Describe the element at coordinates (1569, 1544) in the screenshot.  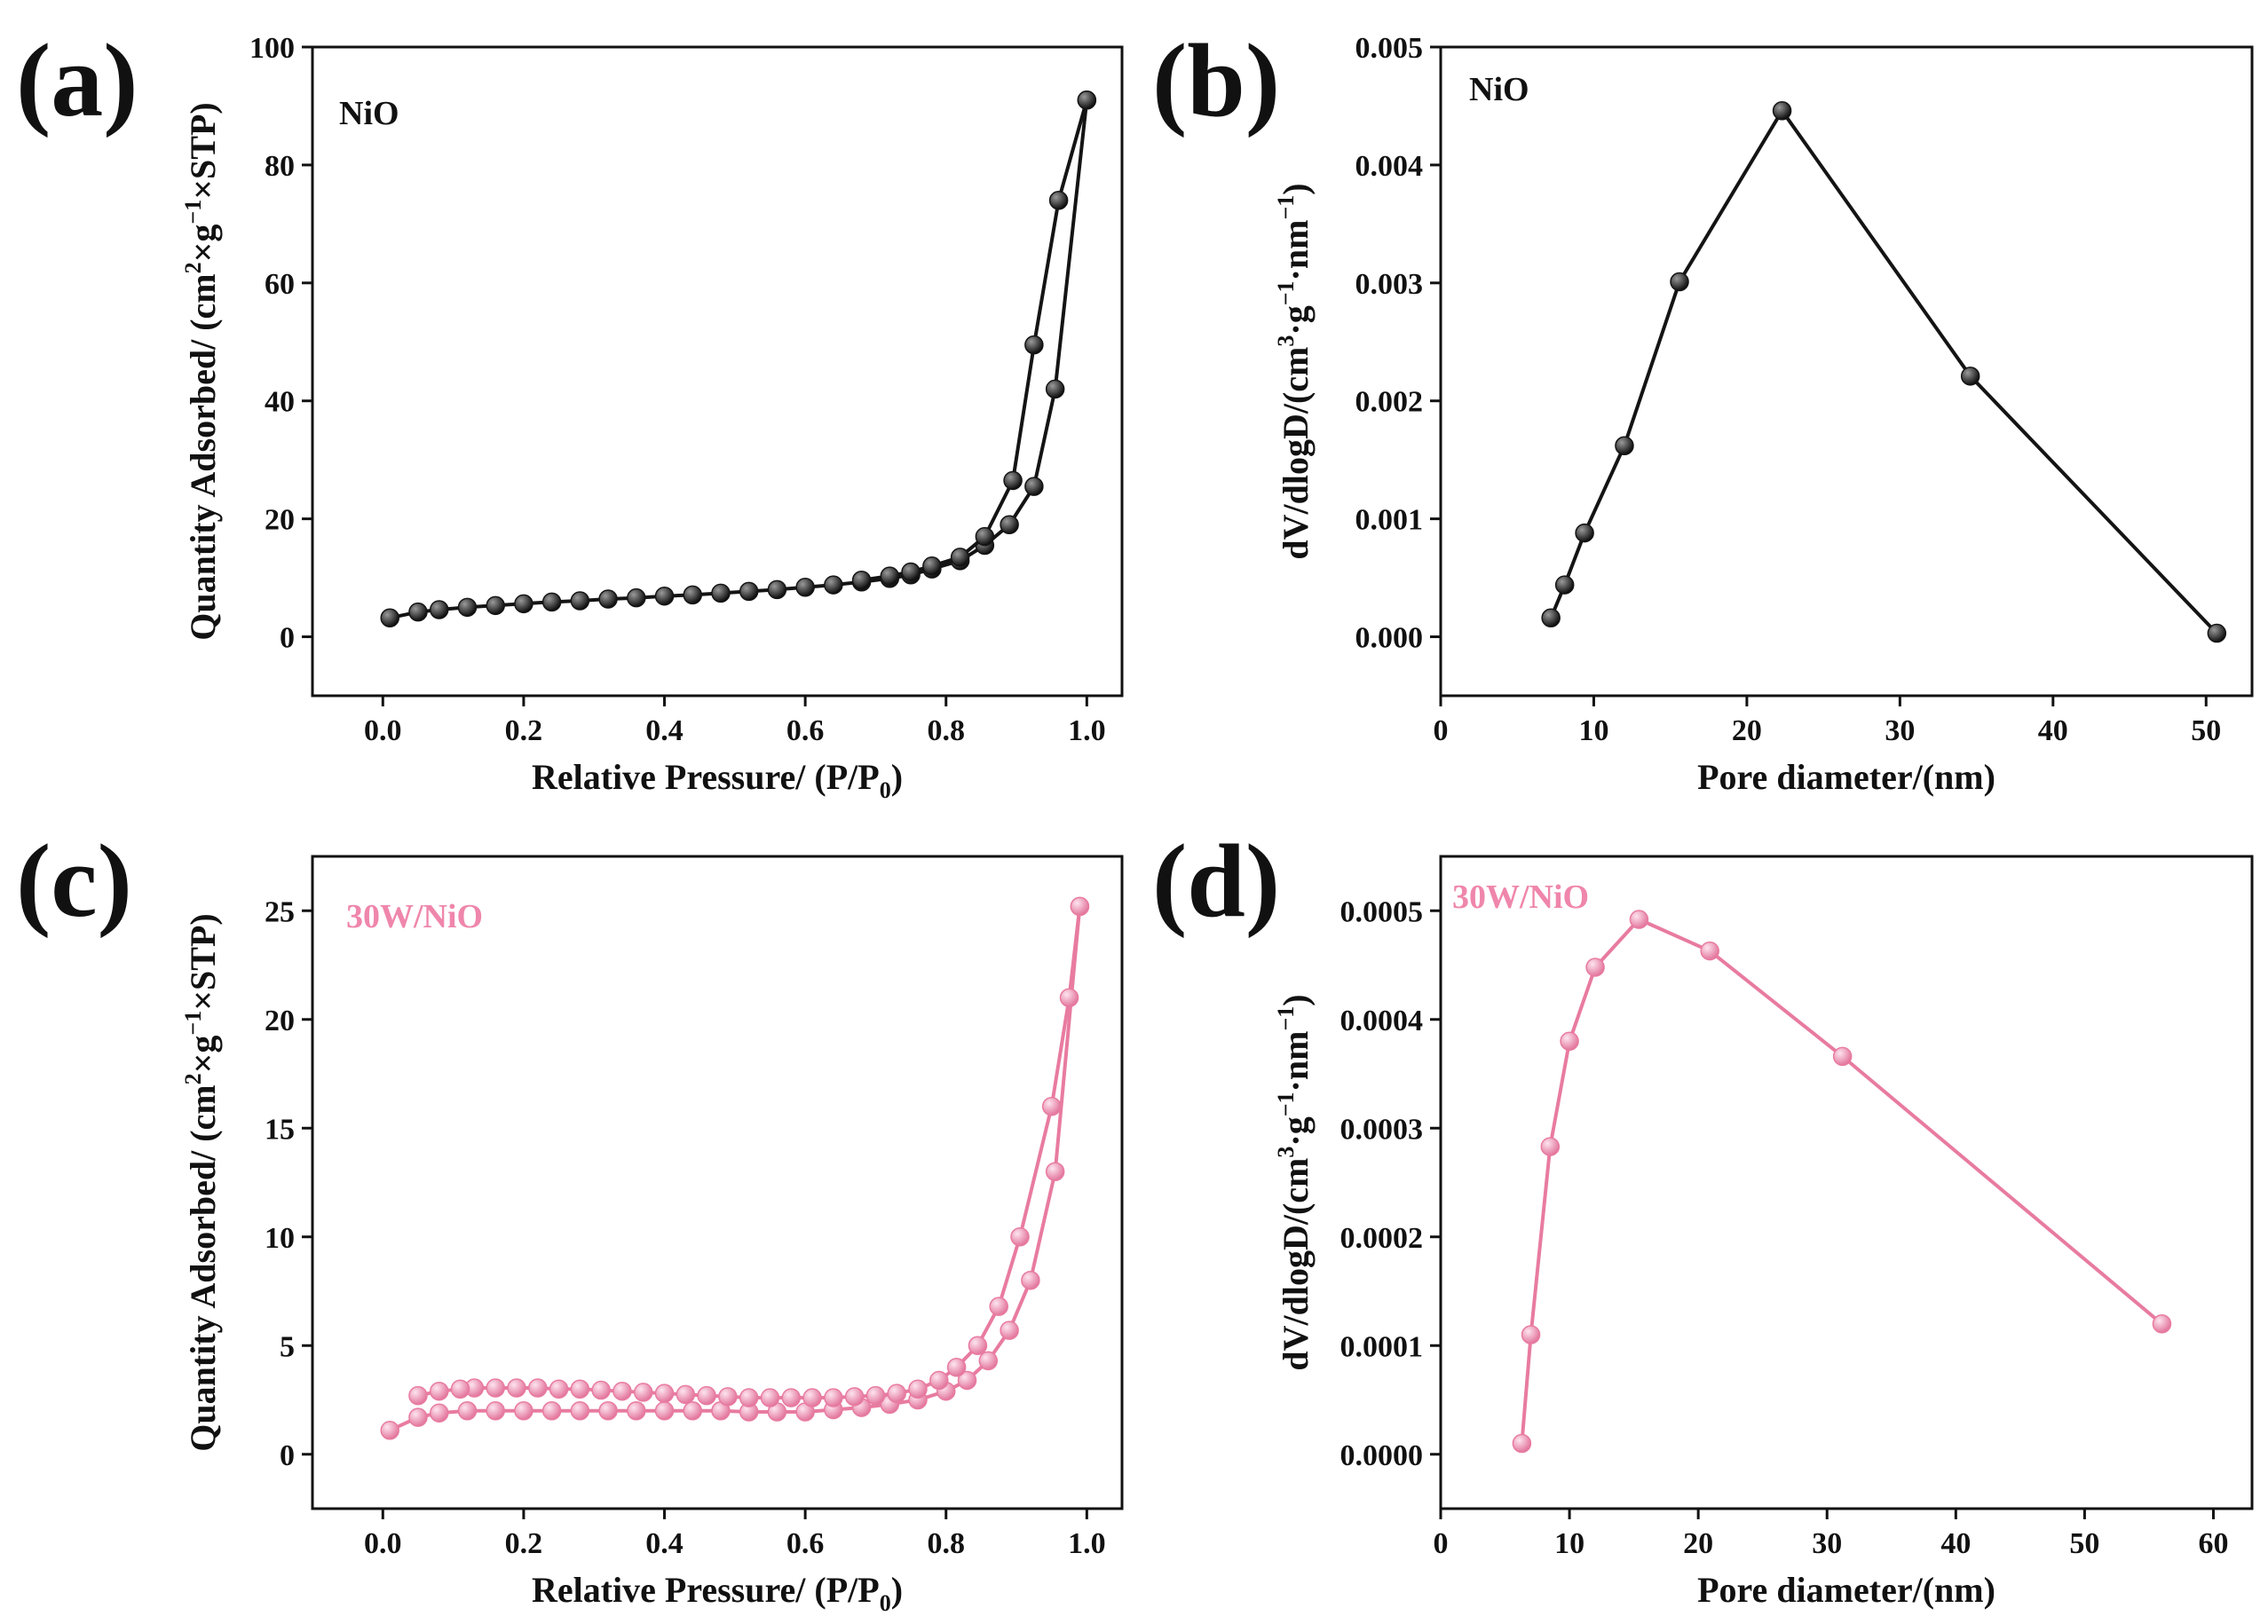
I see `x-tick-label: 10` at that location.